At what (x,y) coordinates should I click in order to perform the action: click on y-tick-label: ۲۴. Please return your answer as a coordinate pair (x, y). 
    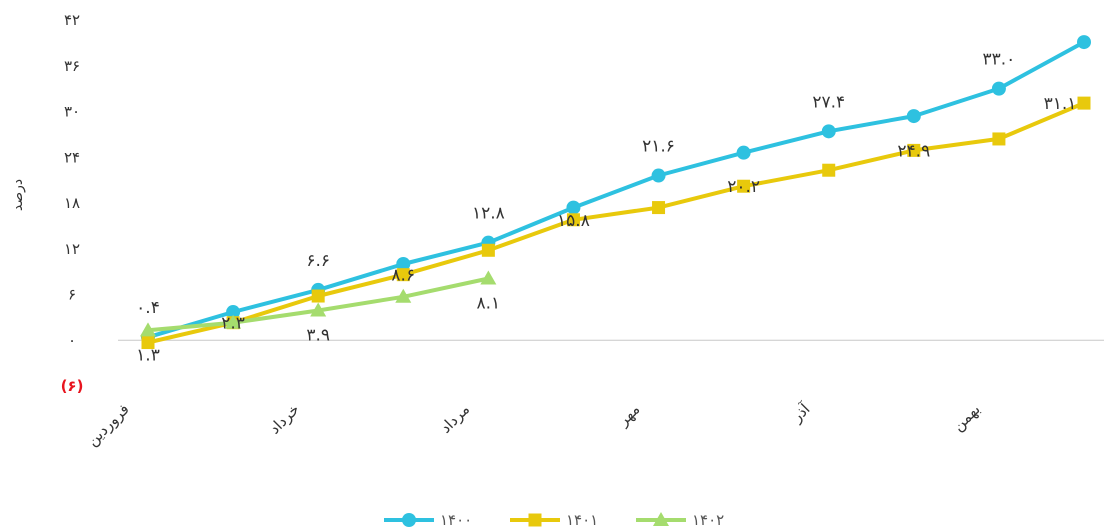
    Looking at the image, I should click on (72, 157).